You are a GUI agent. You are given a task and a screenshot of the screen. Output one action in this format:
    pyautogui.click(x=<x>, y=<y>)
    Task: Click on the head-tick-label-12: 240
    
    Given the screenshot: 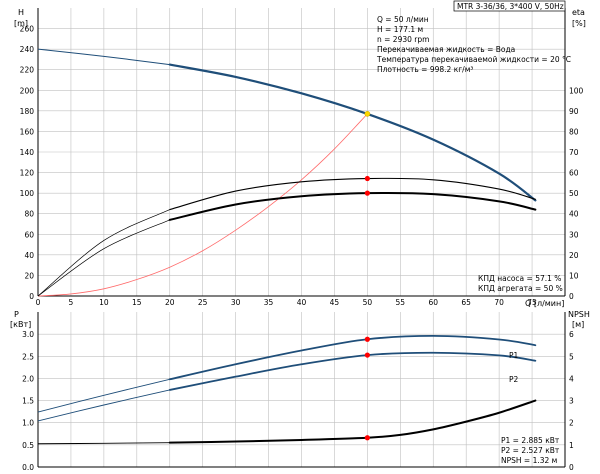 What is the action you would take?
    pyautogui.click(x=27, y=49)
    